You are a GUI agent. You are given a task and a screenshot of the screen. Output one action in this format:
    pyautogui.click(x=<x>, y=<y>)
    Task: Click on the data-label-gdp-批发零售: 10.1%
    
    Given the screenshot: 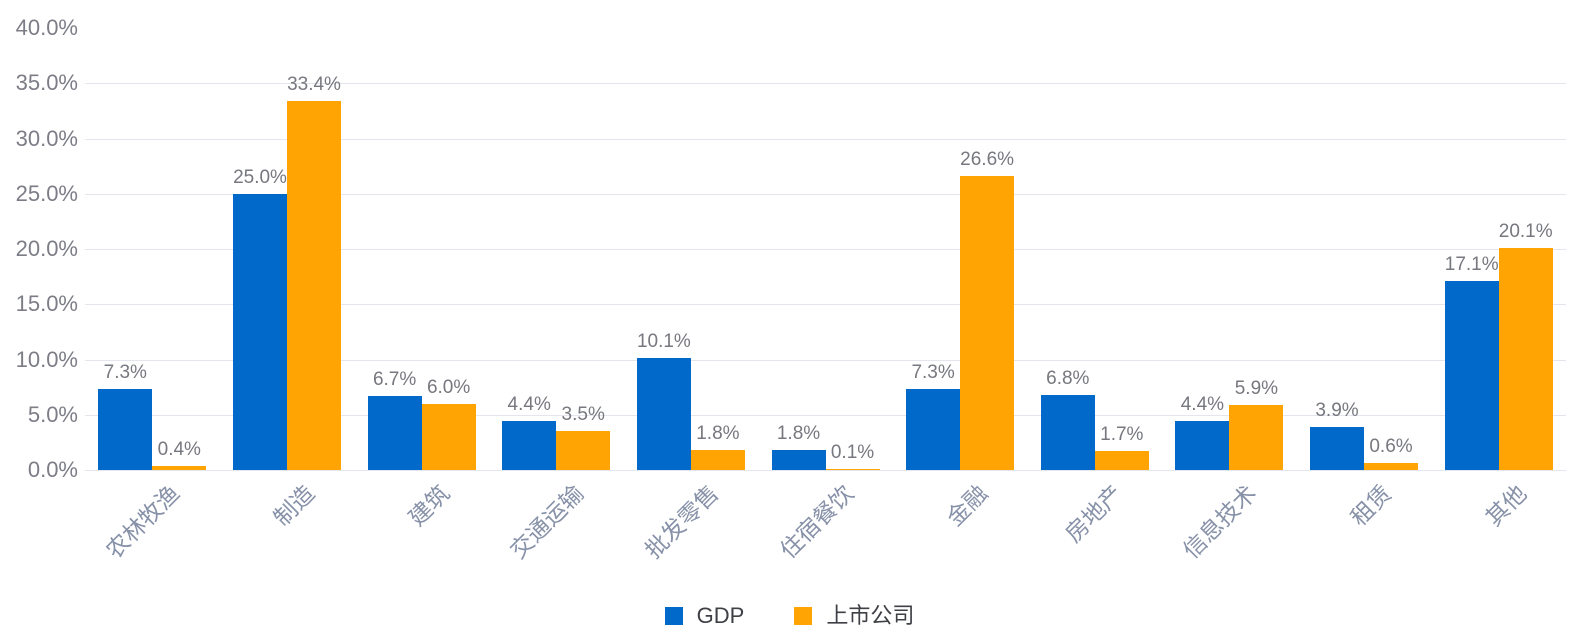 What is the action you would take?
    pyautogui.click(x=663, y=342)
    